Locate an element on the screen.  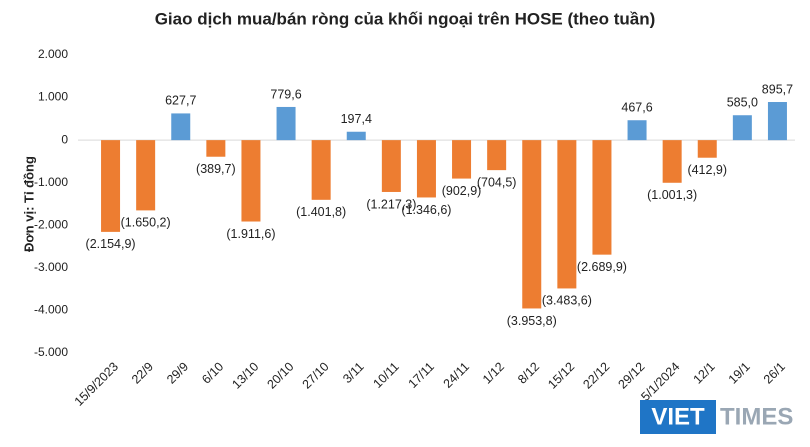
x-tick-label: 24/11 is located at coordinates (456, 375).